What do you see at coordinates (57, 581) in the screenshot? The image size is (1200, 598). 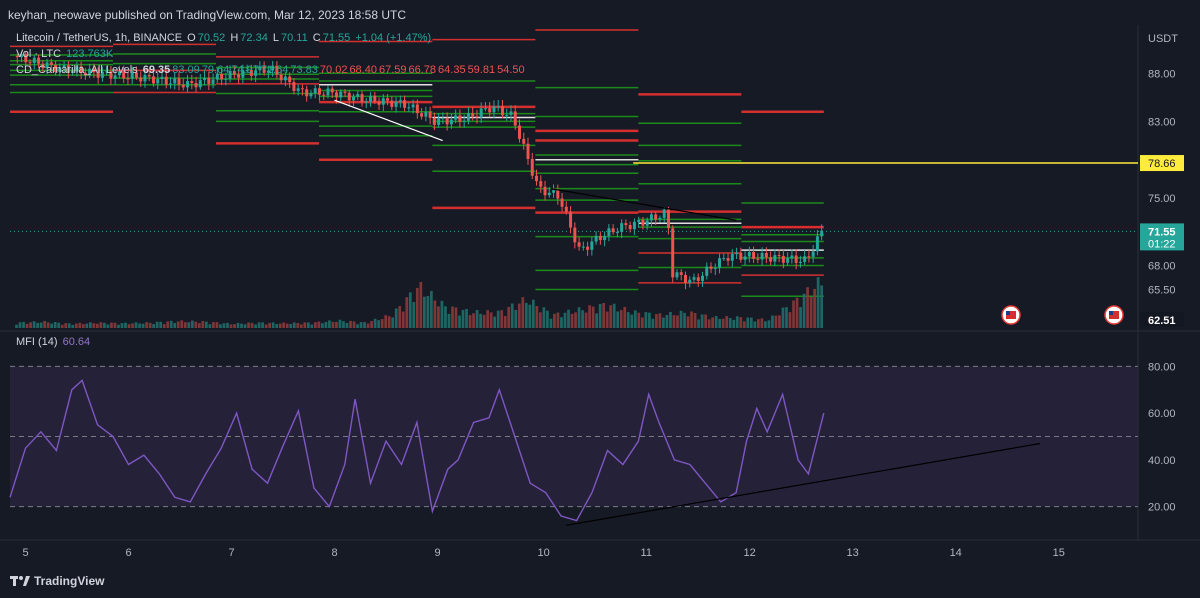 I see `tradingview-logo: TradingView` at bounding box center [57, 581].